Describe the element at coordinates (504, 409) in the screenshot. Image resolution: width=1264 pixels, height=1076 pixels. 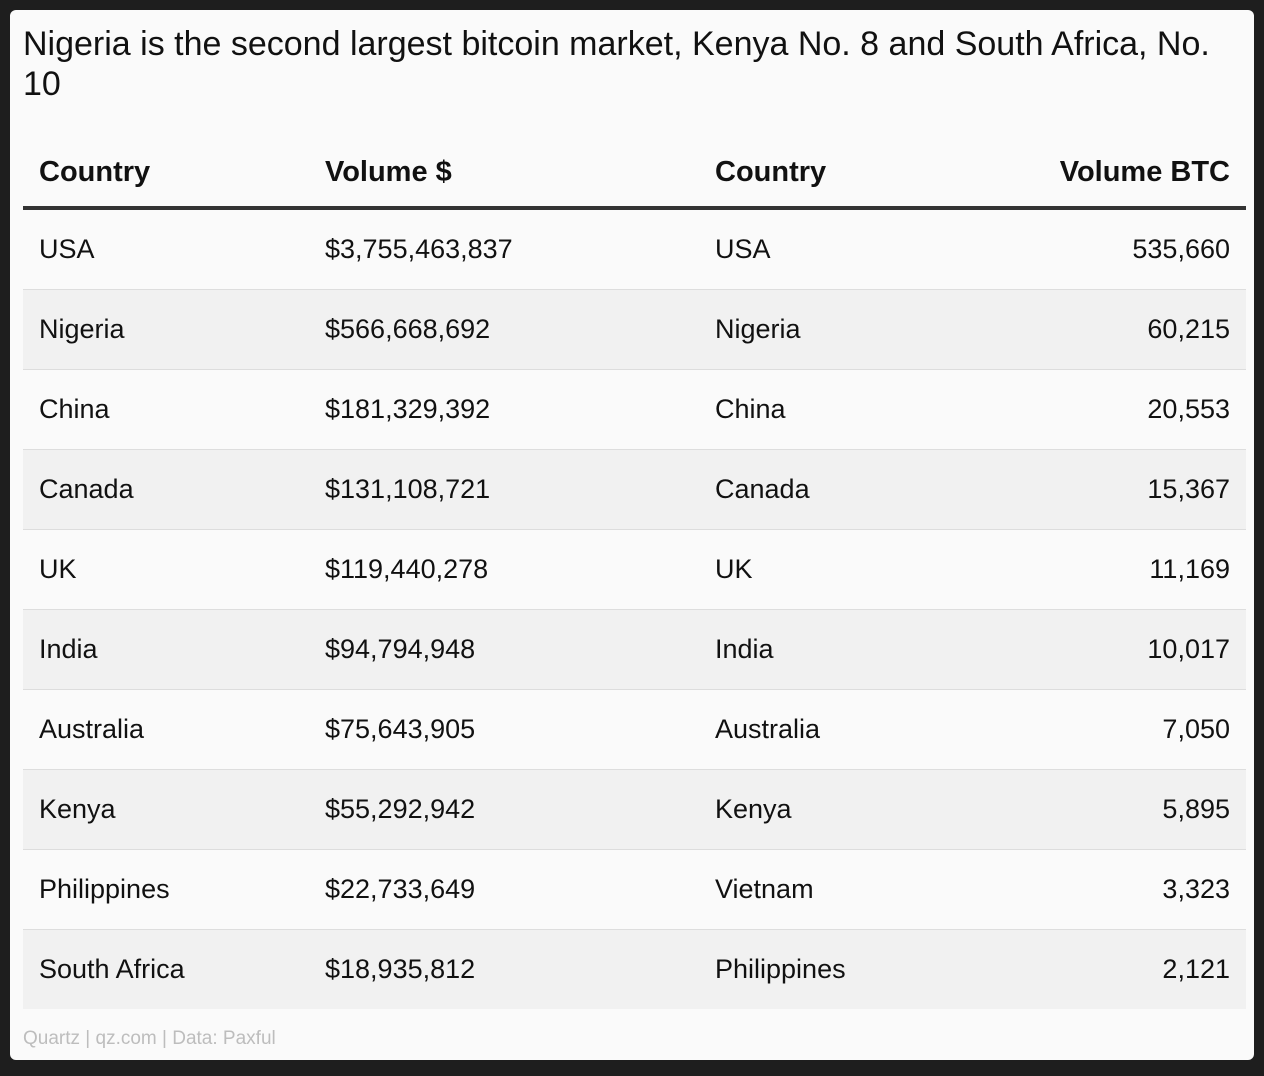
I see `cell-volume-usd: $181,329,392` at that location.